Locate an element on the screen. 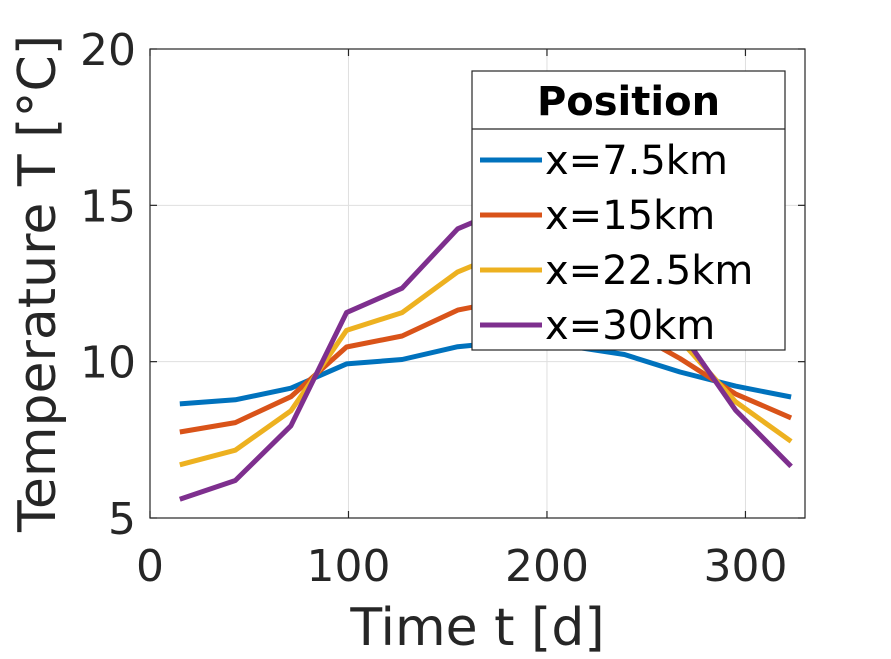 This screenshot has width=891, height=659. x-tick-label: 100 is located at coordinates (348, 566).